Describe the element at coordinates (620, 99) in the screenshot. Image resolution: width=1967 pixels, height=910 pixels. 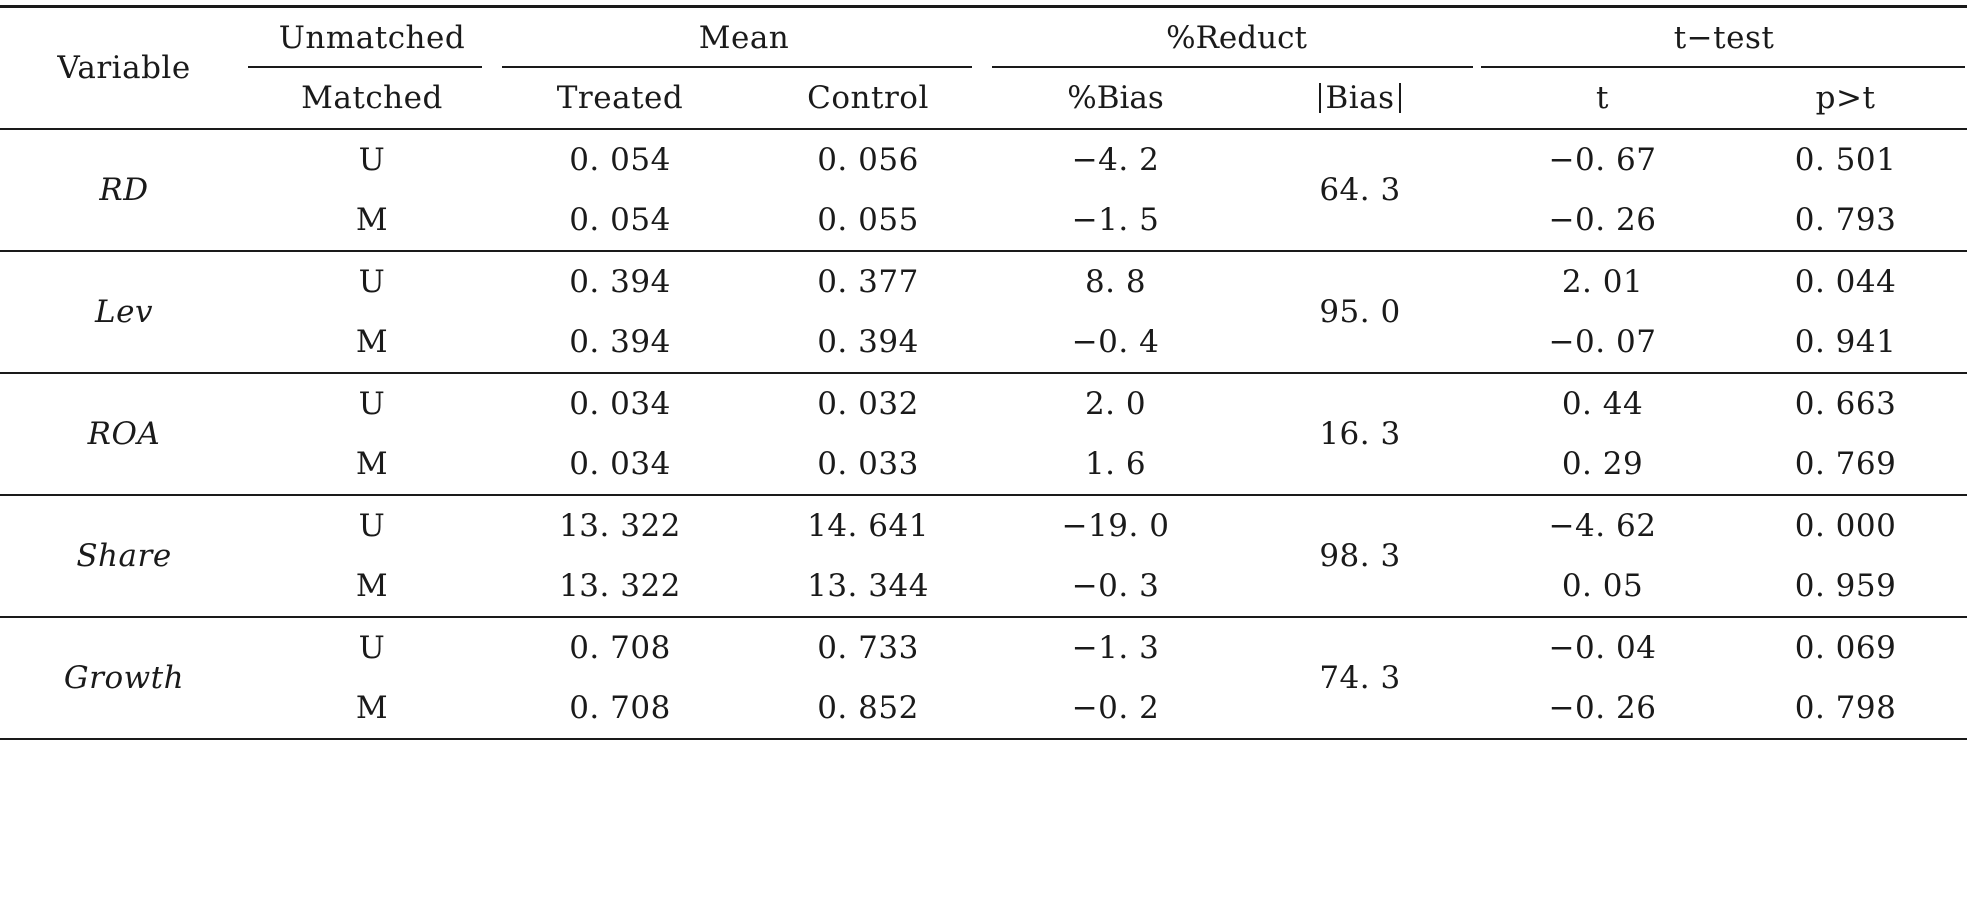
I see `header-treated: Treated` at that location.